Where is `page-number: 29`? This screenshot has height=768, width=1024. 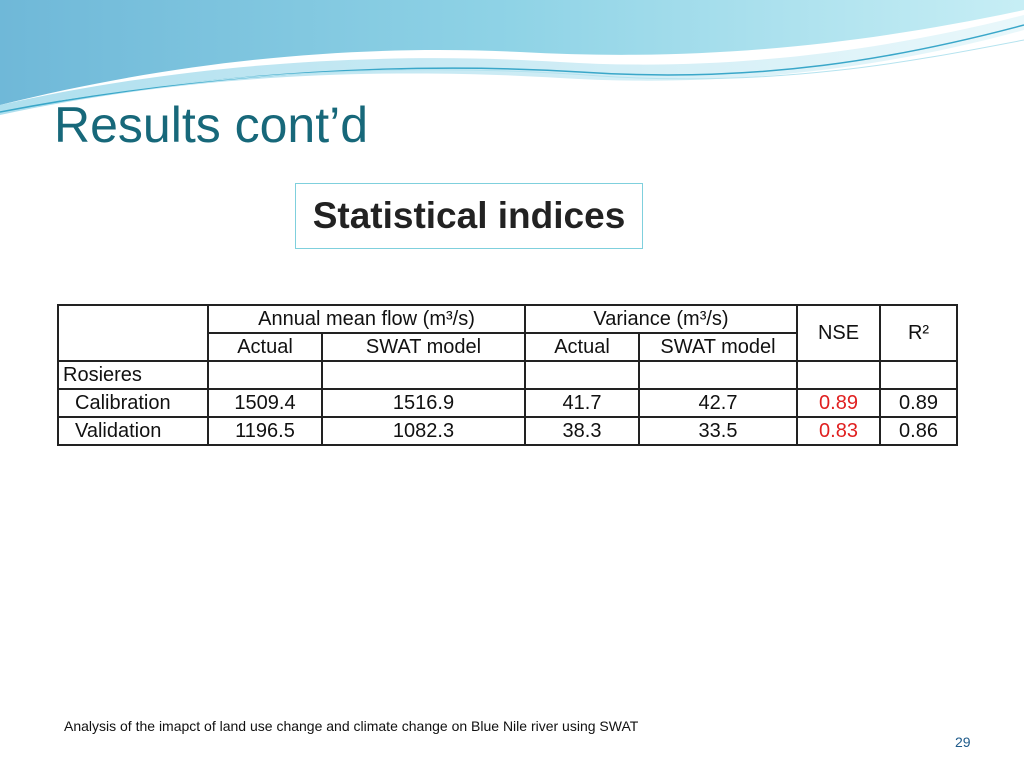
page-number: 29 is located at coordinates (963, 742).